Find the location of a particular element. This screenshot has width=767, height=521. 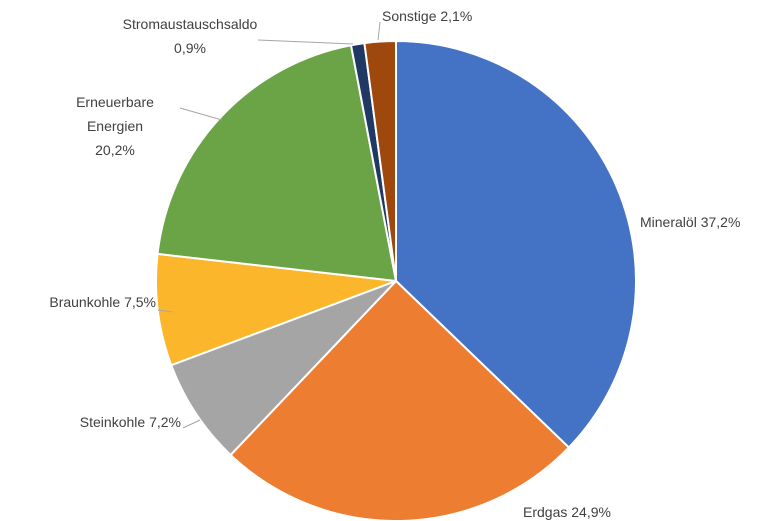

category-name: Stromaustauschsaldo is located at coordinates (190, 24).